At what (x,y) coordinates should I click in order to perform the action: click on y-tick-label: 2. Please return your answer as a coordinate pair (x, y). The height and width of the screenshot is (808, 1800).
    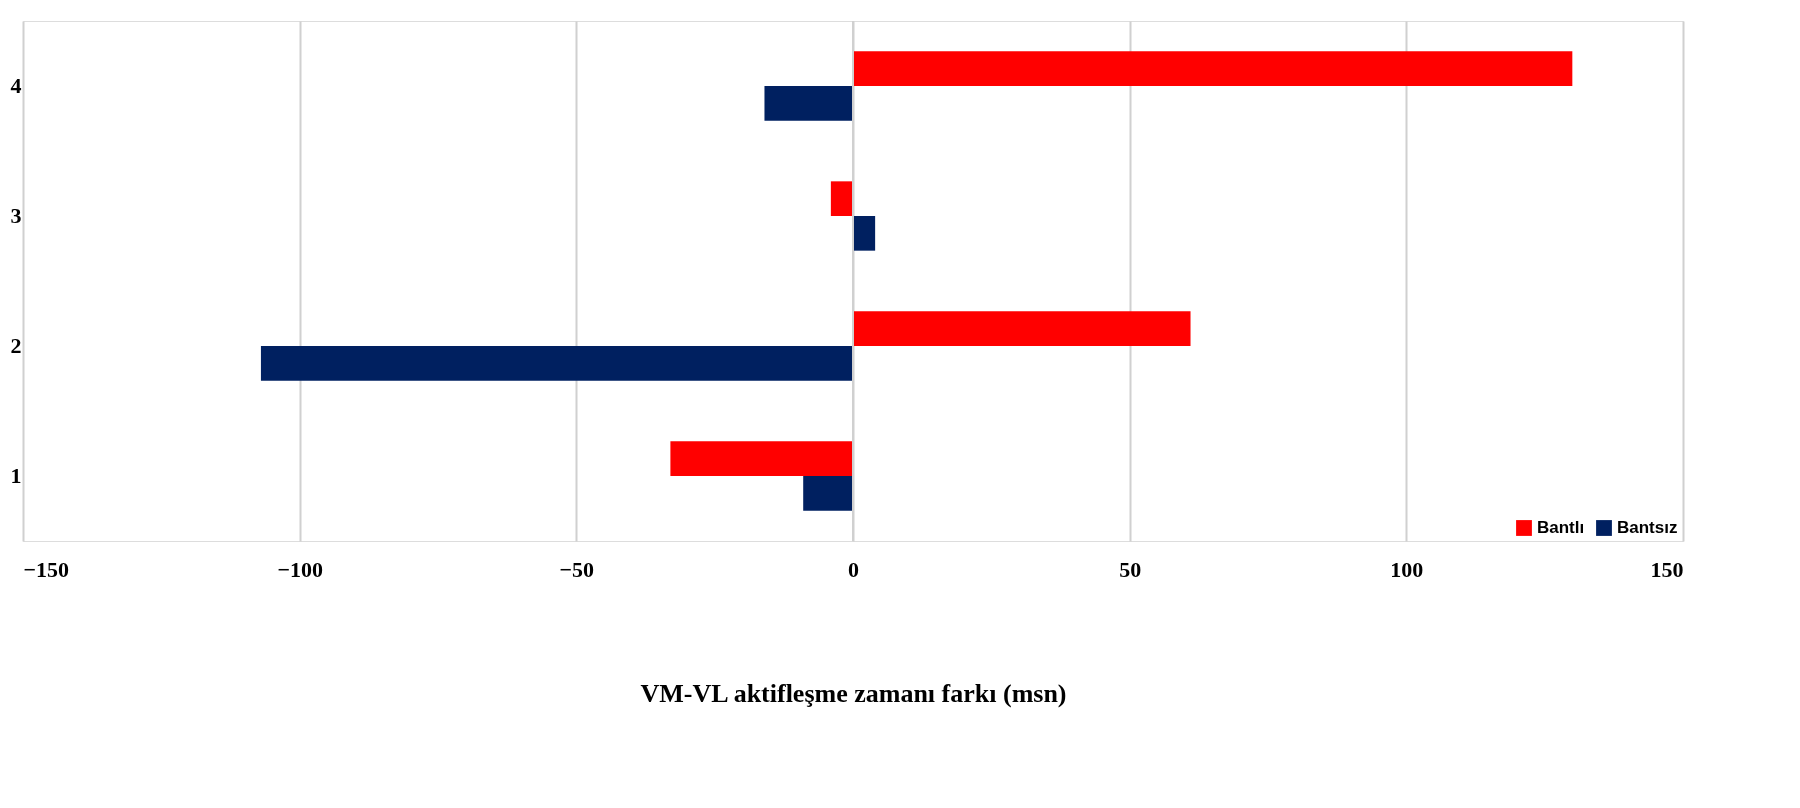
    Looking at the image, I should click on (16, 345).